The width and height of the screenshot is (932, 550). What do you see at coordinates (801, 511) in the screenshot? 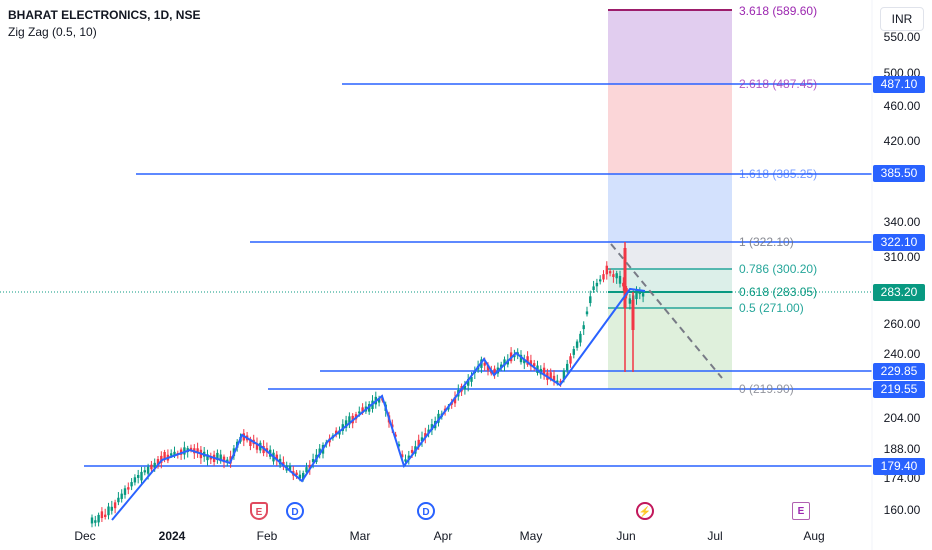
I see `earnings-marker-upcoming: E` at bounding box center [801, 511].